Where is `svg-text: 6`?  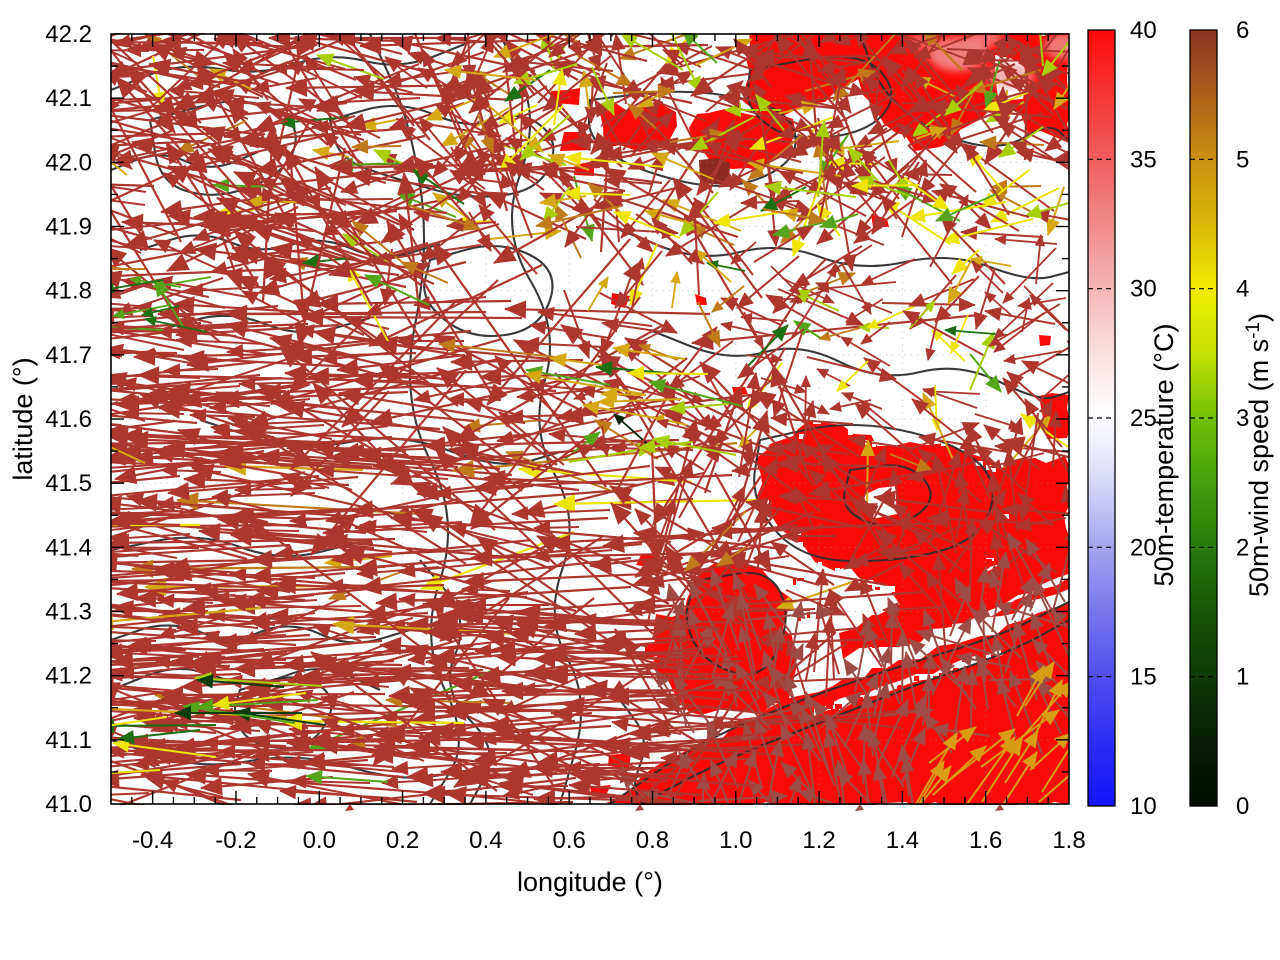 svg-text: 6 is located at coordinates (1242, 30).